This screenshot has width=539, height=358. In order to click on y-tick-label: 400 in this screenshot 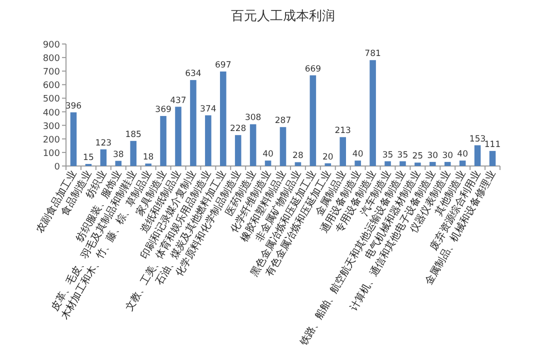, I will do `click(51, 113)`.